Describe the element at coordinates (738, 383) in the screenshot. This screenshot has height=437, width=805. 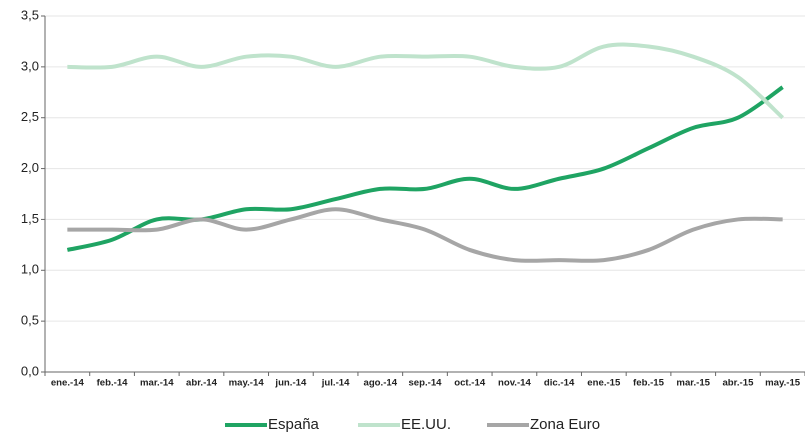
I see `x-tick-label: abr.-15` at that location.